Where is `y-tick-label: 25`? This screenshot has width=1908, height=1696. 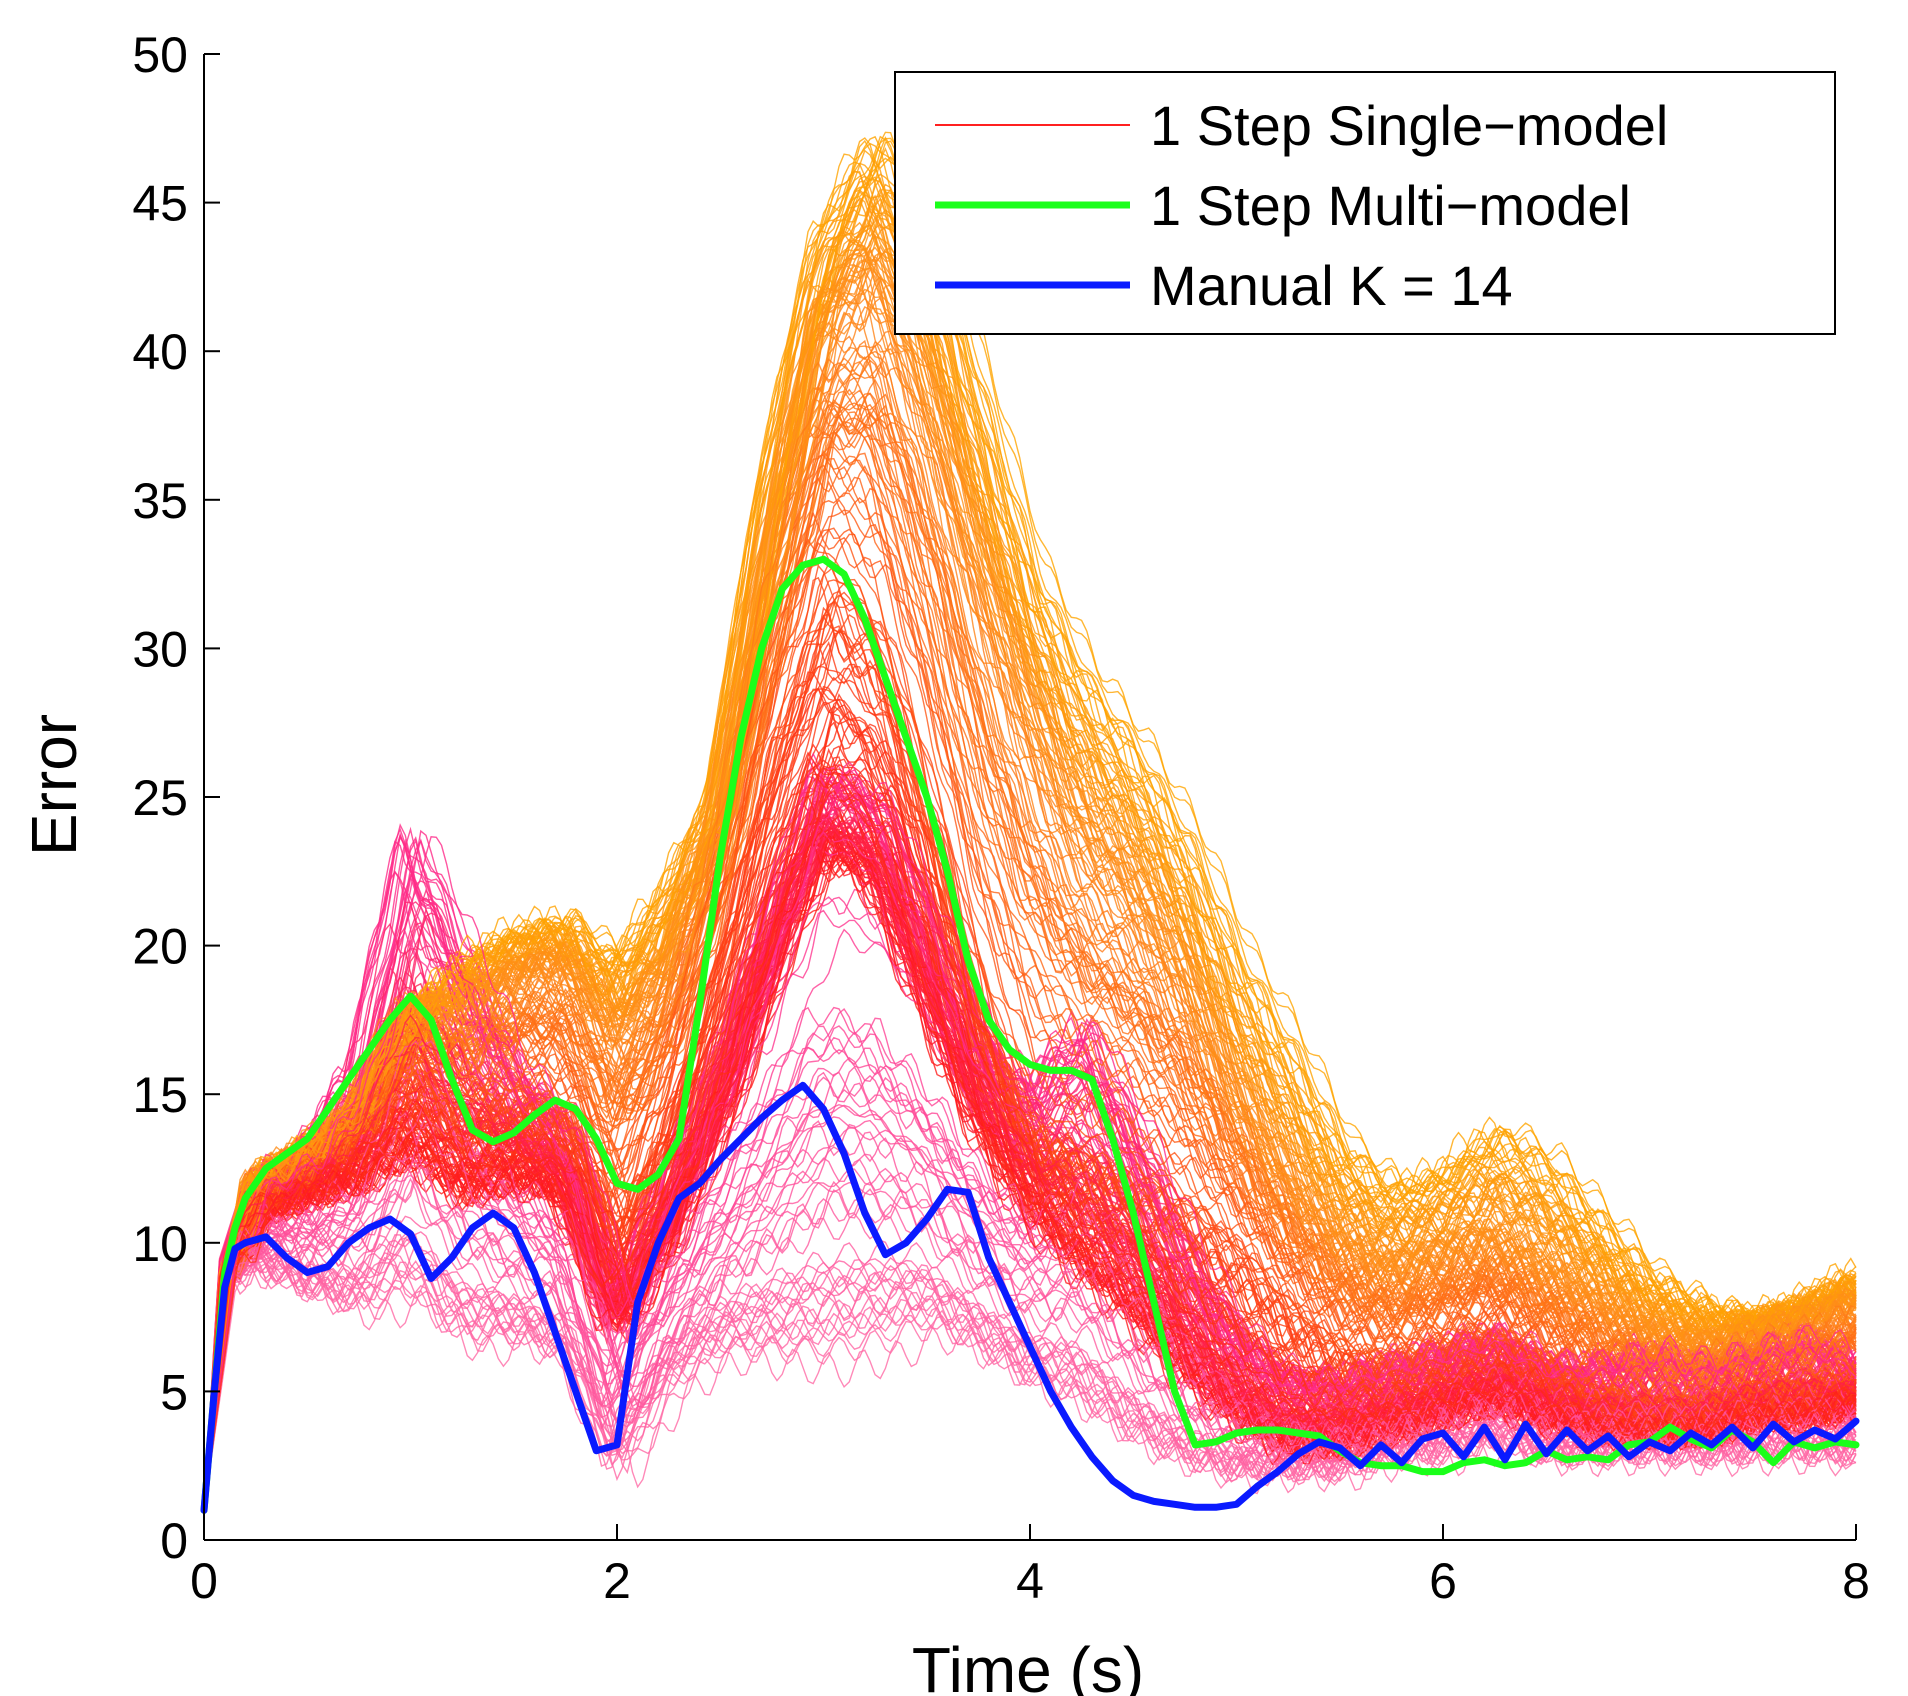
y-tick-label: 25 is located at coordinates (160, 798).